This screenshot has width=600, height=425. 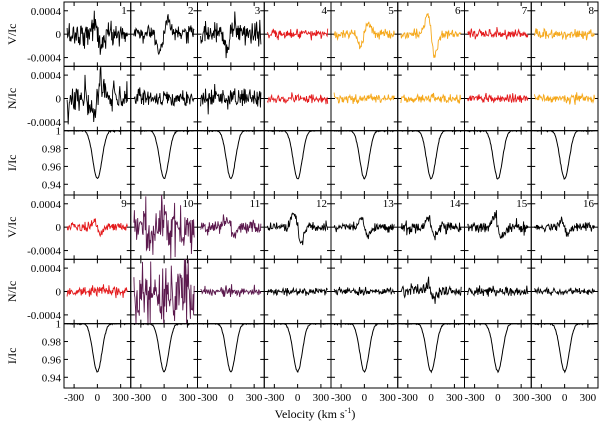 I want to click on panel-number: 1, so click(x=124, y=11).